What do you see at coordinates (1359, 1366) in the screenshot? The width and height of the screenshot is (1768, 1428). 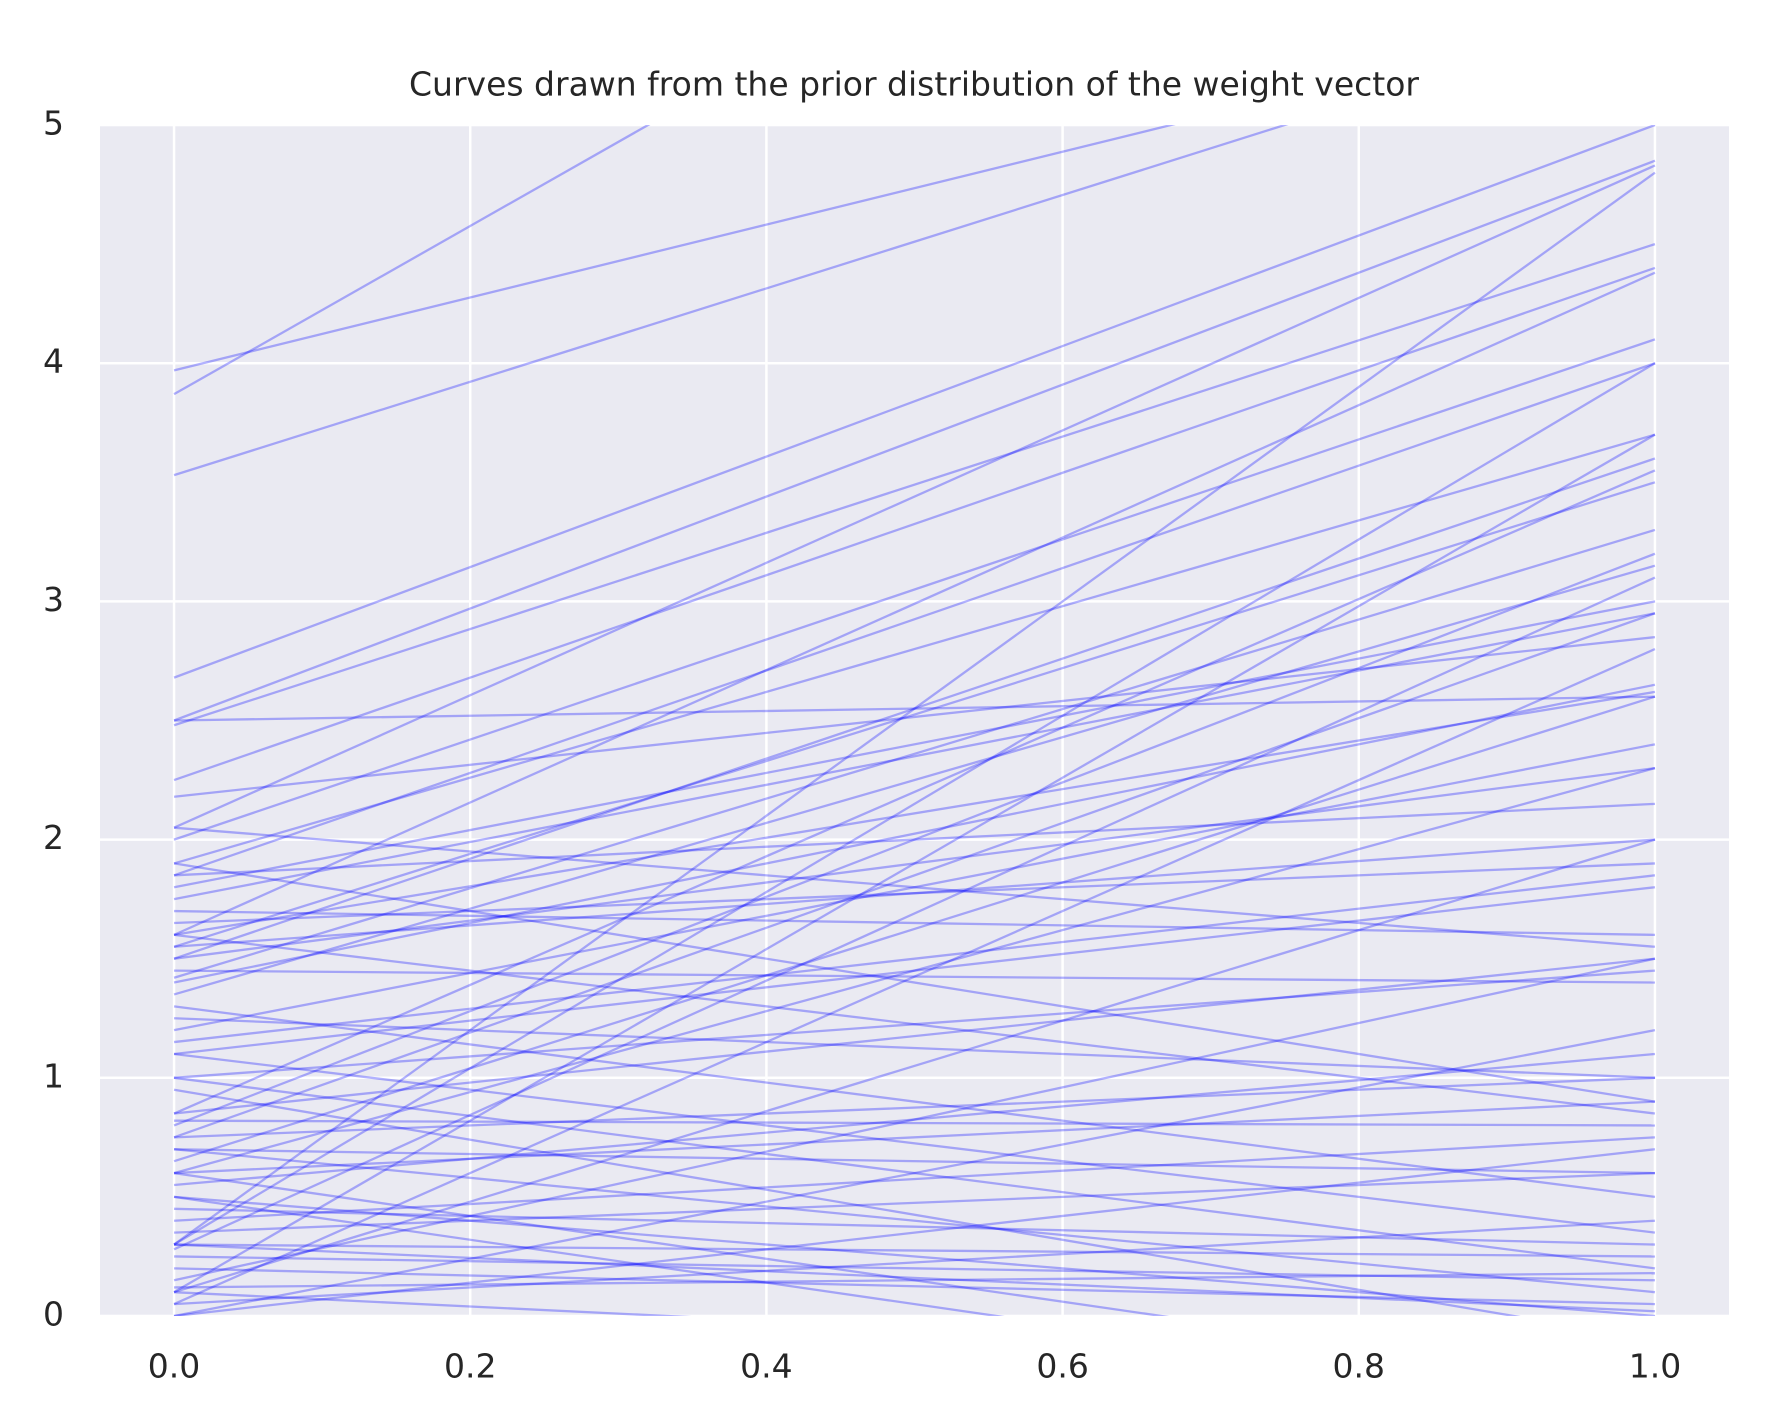 I see `x-tick-label: 0.8` at bounding box center [1359, 1366].